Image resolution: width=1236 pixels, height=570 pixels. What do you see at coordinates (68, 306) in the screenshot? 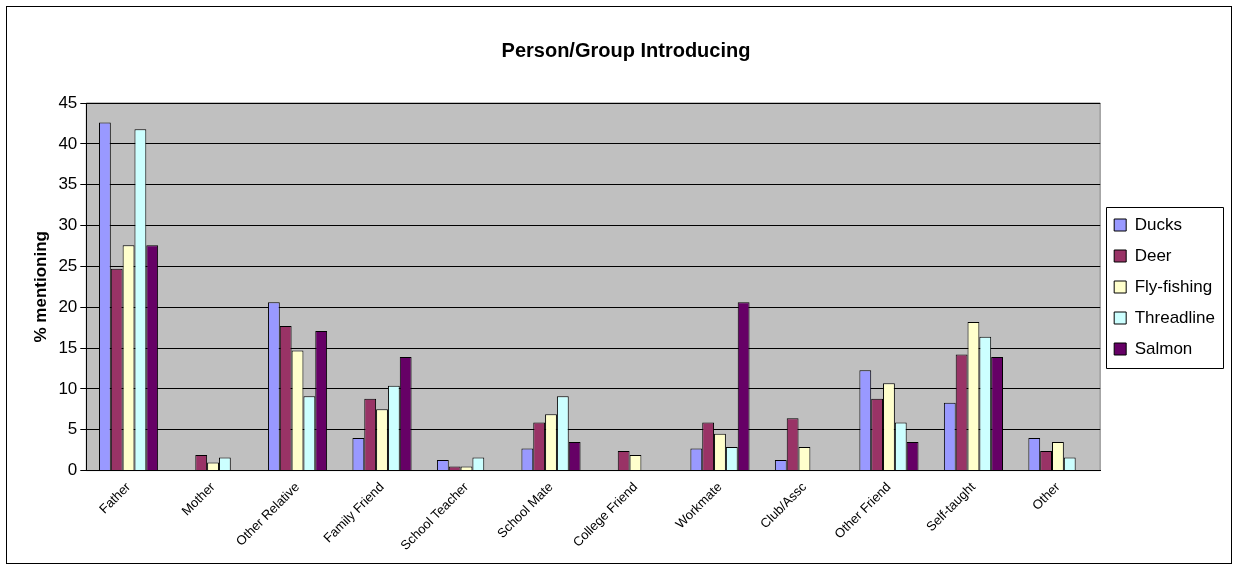
I see `y-tick-label: 20` at bounding box center [68, 306].